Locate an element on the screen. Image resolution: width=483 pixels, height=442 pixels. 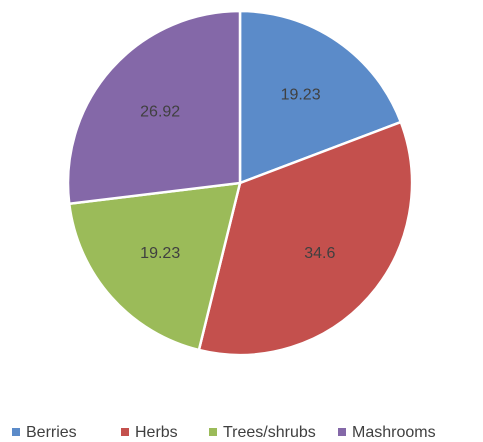
legend-label: Herbs is located at coordinates (156, 432).